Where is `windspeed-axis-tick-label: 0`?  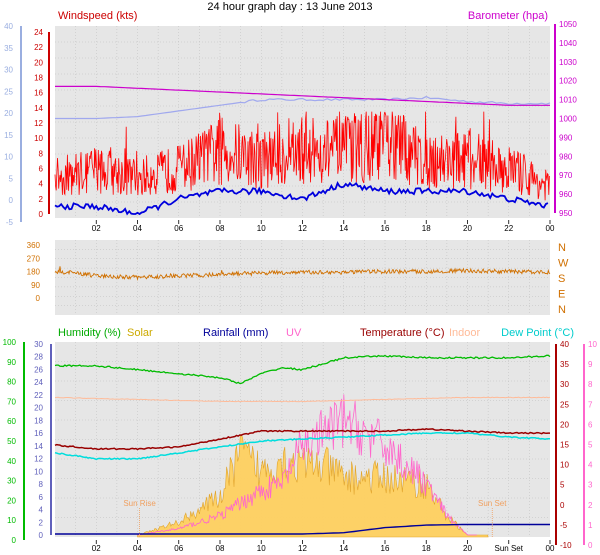 windspeed-axis-tick-label: 0 is located at coordinates (41, 214).